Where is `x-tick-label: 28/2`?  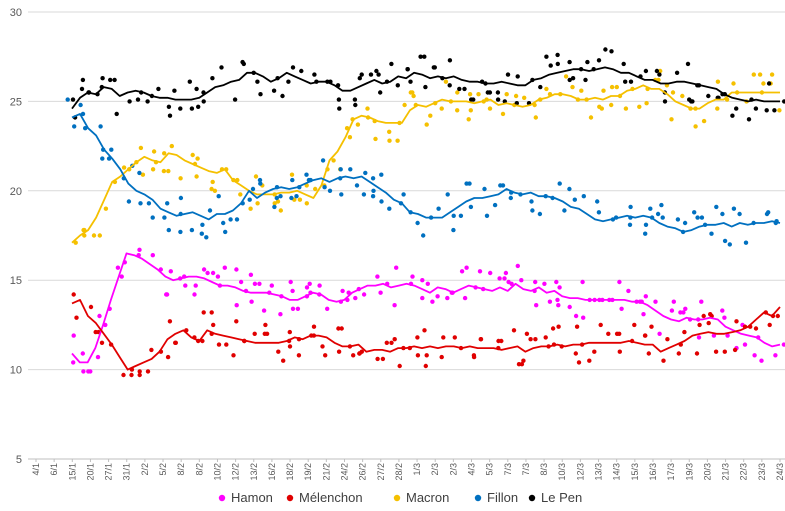 x-tick-label: 28/2 is located at coordinates (399, 472).